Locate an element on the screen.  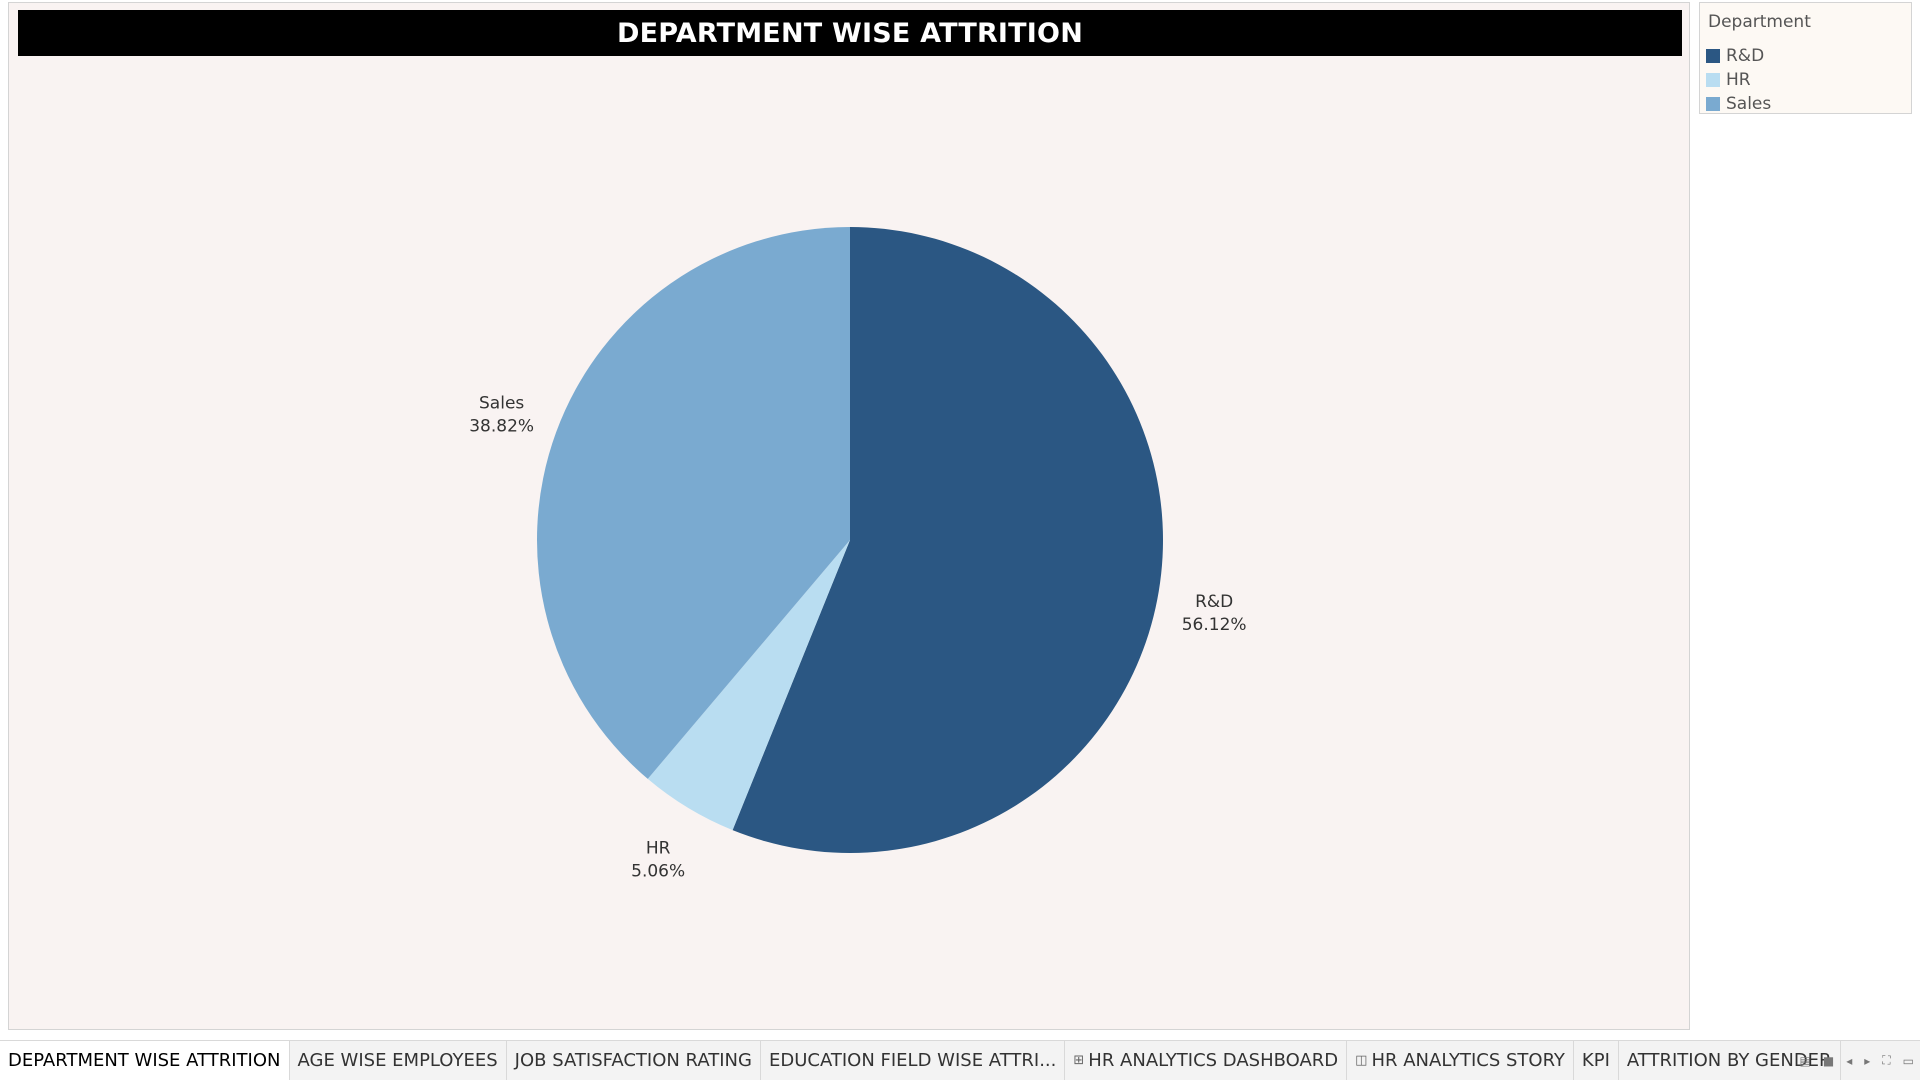
tab-age-wise-employees: AGE WISE EMPLOYEES is located at coordinates (398, 1060).